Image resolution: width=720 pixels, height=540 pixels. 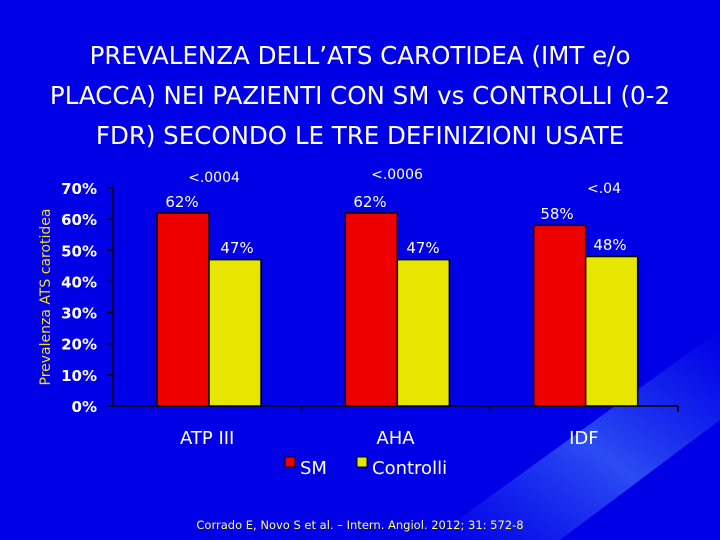 What do you see at coordinates (79, 251) in the screenshot?
I see `y-tick-label: 50%` at bounding box center [79, 251].